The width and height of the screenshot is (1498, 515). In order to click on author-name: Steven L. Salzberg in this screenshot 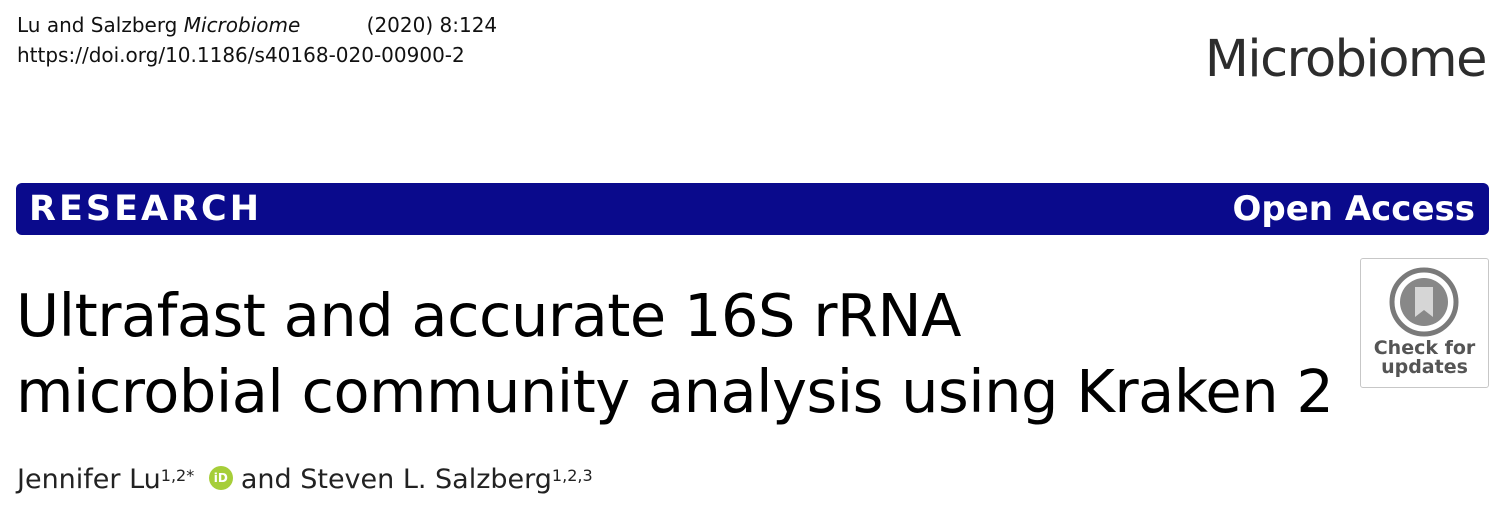, I will do `click(426, 479)`.